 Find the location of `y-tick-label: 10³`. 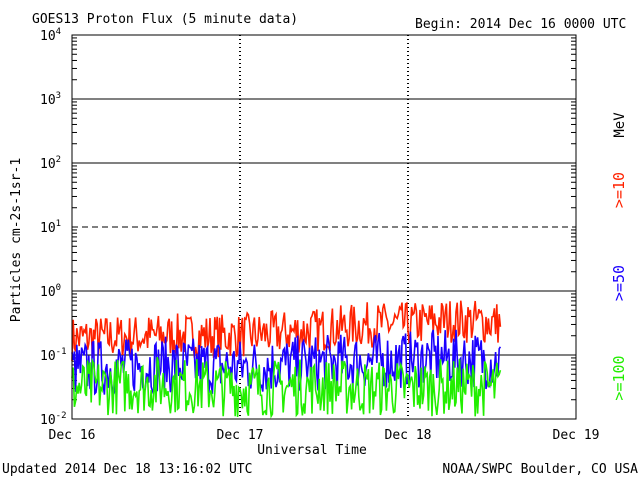

y-tick-label: 10³ is located at coordinates (50, 99).